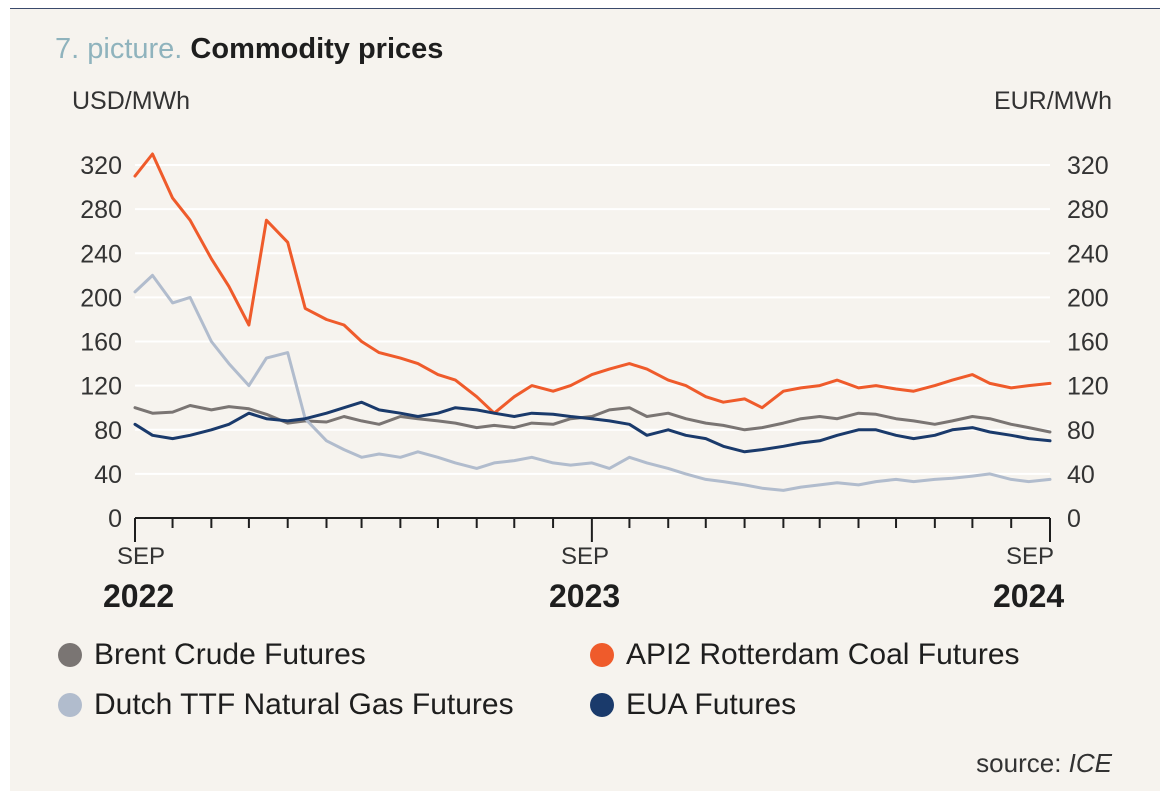 The height and width of the screenshot is (806, 1172). I want to click on y-tick-right-160: 160, so click(1088, 343).